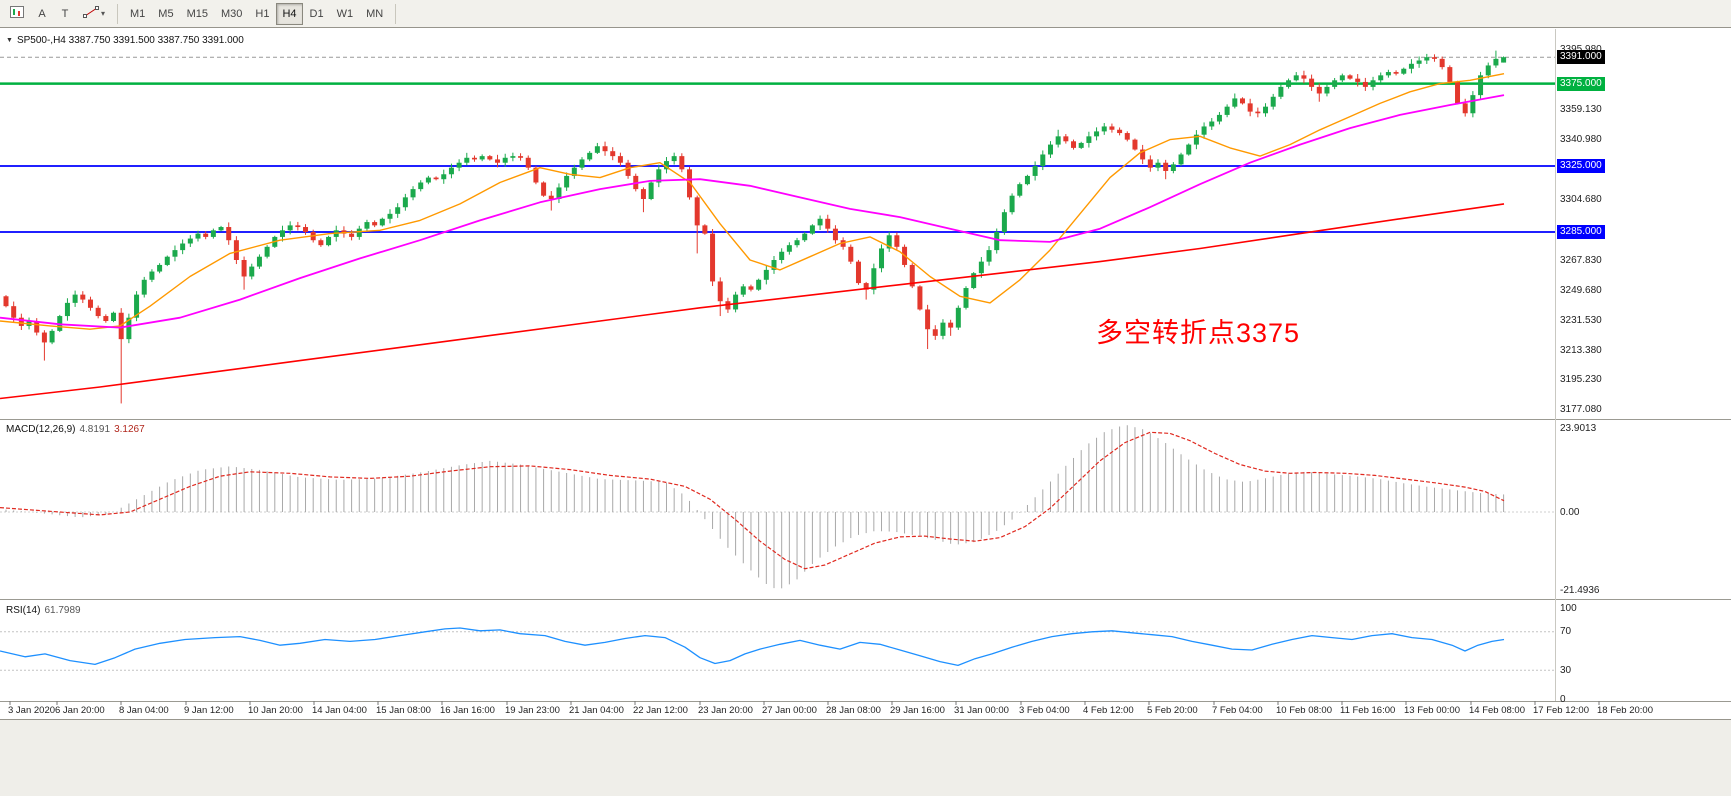 The height and width of the screenshot is (796, 1731). What do you see at coordinates (262, 14) in the screenshot?
I see `timeframe-h1-button: H1` at bounding box center [262, 14].